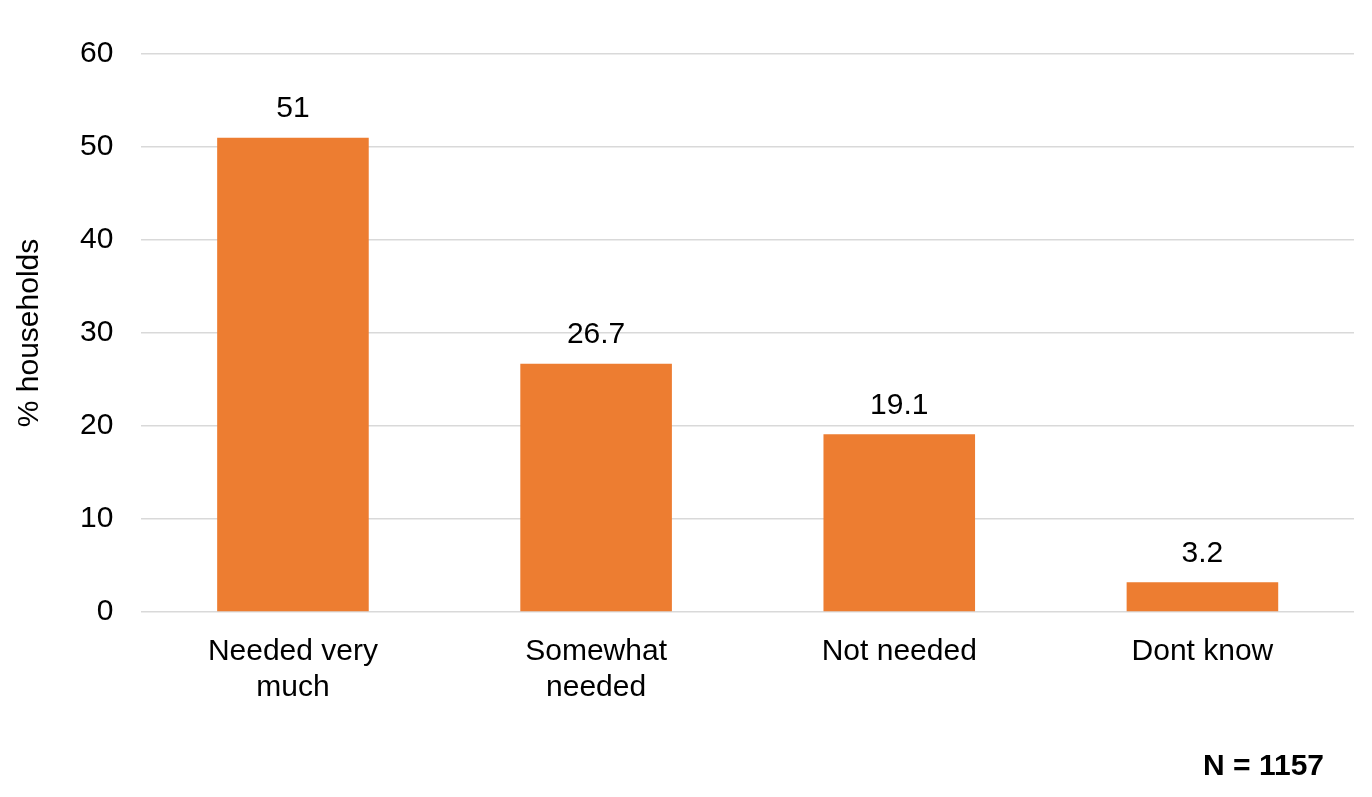 This screenshot has height=797, width=1372. I want to click on data-label: 19.1, so click(899, 403).